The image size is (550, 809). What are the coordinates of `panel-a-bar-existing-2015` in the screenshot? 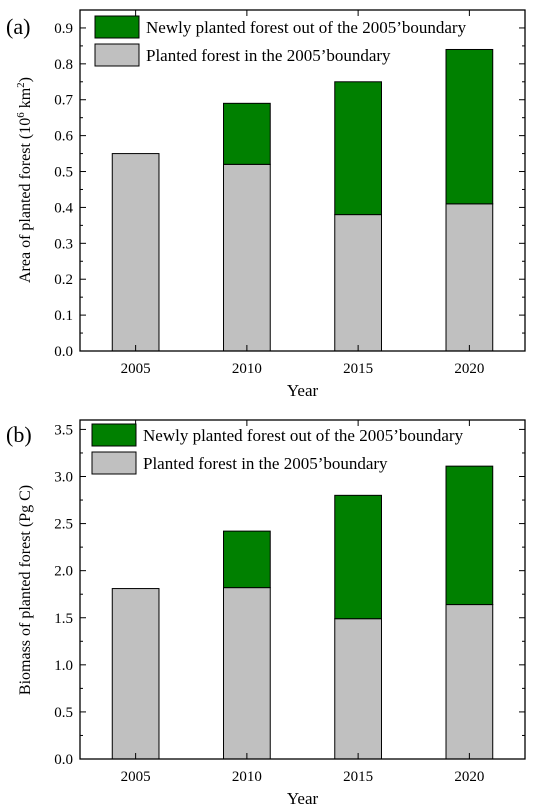 It's located at (358, 283).